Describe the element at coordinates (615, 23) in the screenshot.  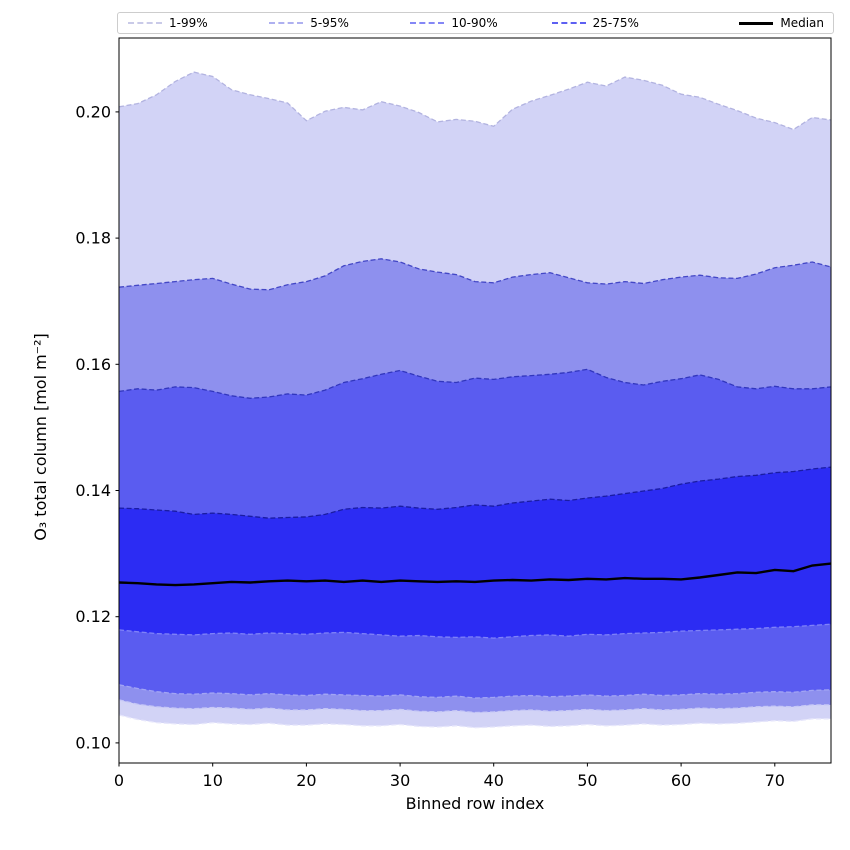
I see `legend-label: 25-75%` at that location.